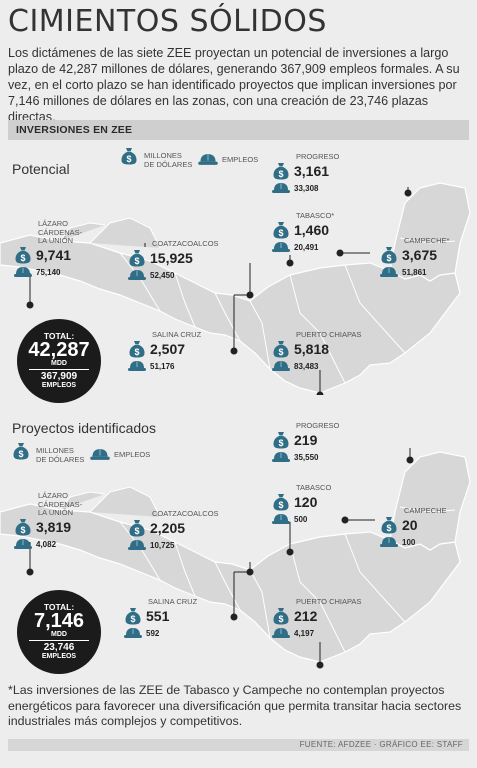  I want to click on zone-investment: 15,925, so click(171, 257).